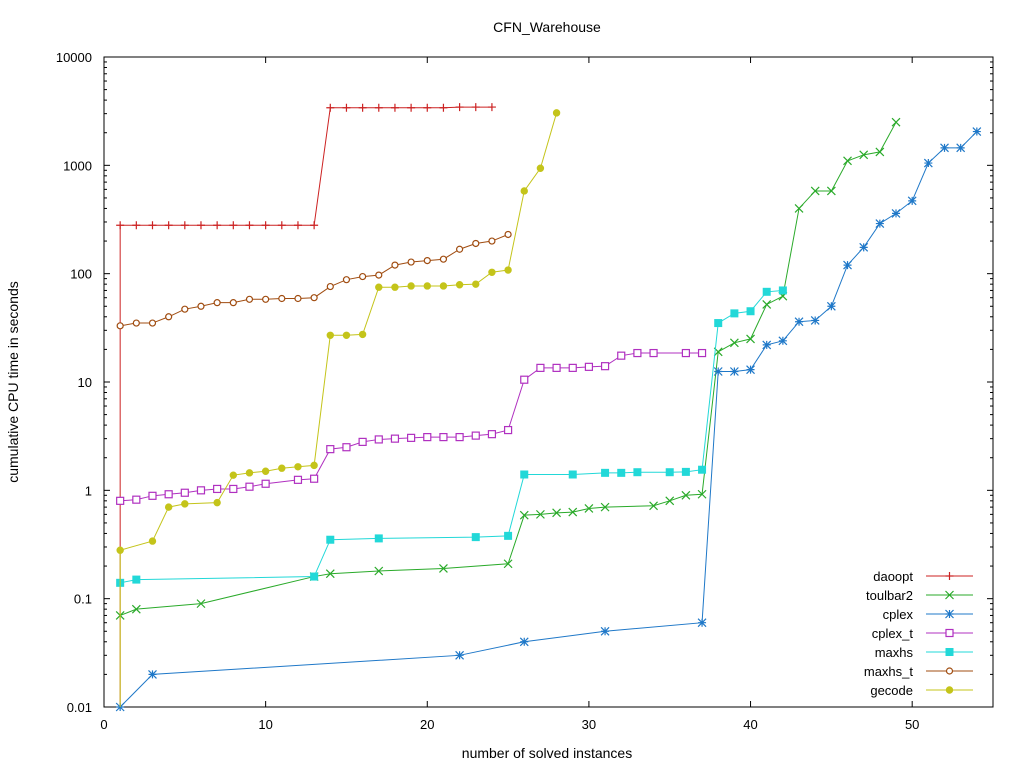 The image size is (1024, 768). Describe the element at coordinates (81, 274) in the screenshot. I see `y-tick-label: 100` at that location.